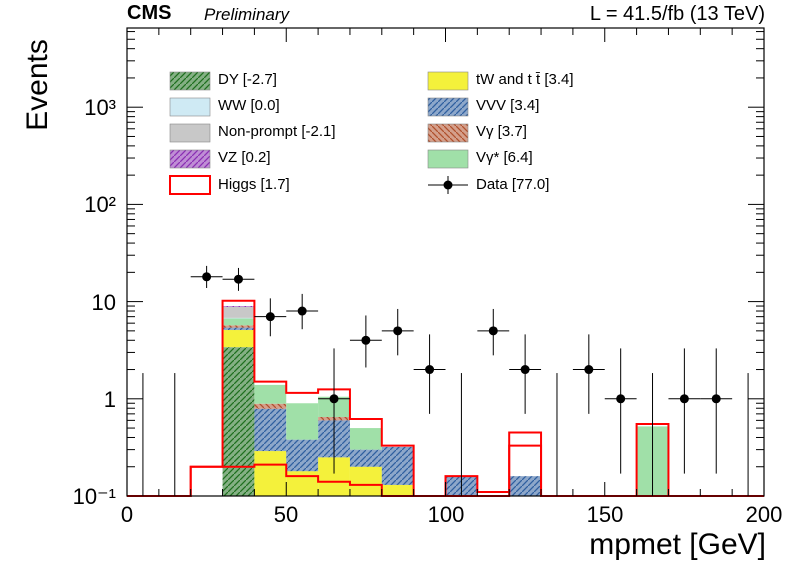 The image size is (796, 572). Describe the element at coordinates (448, 185) in the screenshot. I see `legend-marker` at that location.